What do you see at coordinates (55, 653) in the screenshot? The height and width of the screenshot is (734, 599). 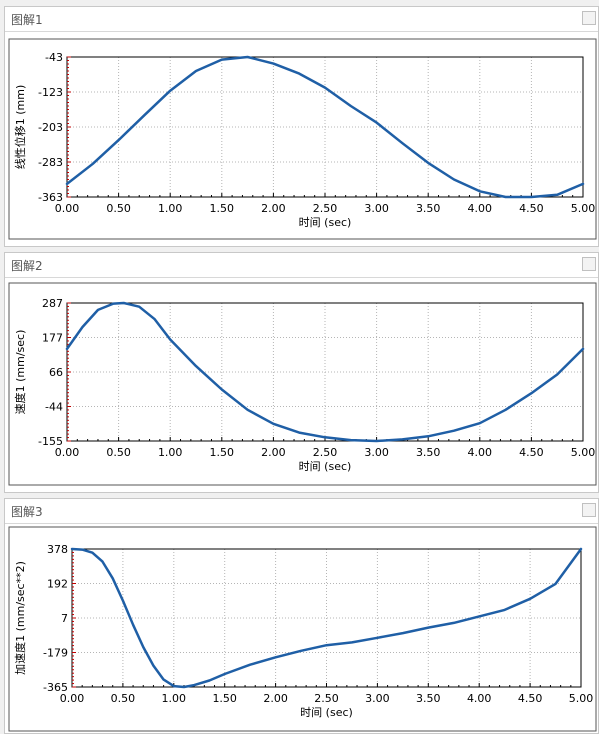 I see `y-tick-label: -179` at bounding box center [55, 653].